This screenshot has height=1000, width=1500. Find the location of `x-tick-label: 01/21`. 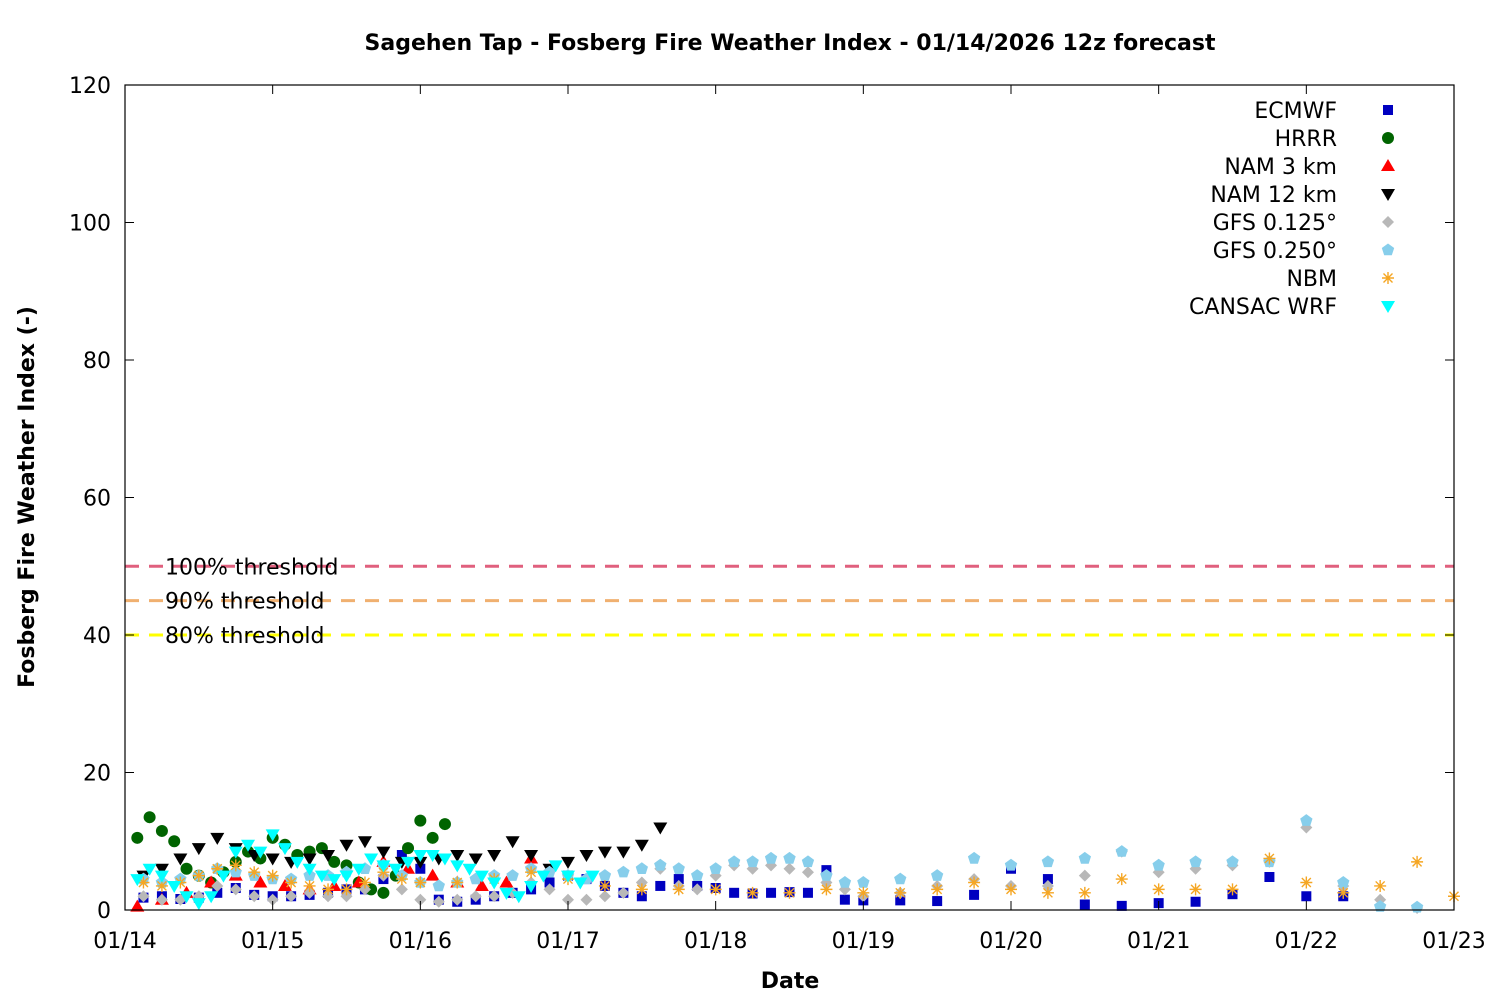

x-tick-label: 01/21 is located at coordinates (1158, 941).